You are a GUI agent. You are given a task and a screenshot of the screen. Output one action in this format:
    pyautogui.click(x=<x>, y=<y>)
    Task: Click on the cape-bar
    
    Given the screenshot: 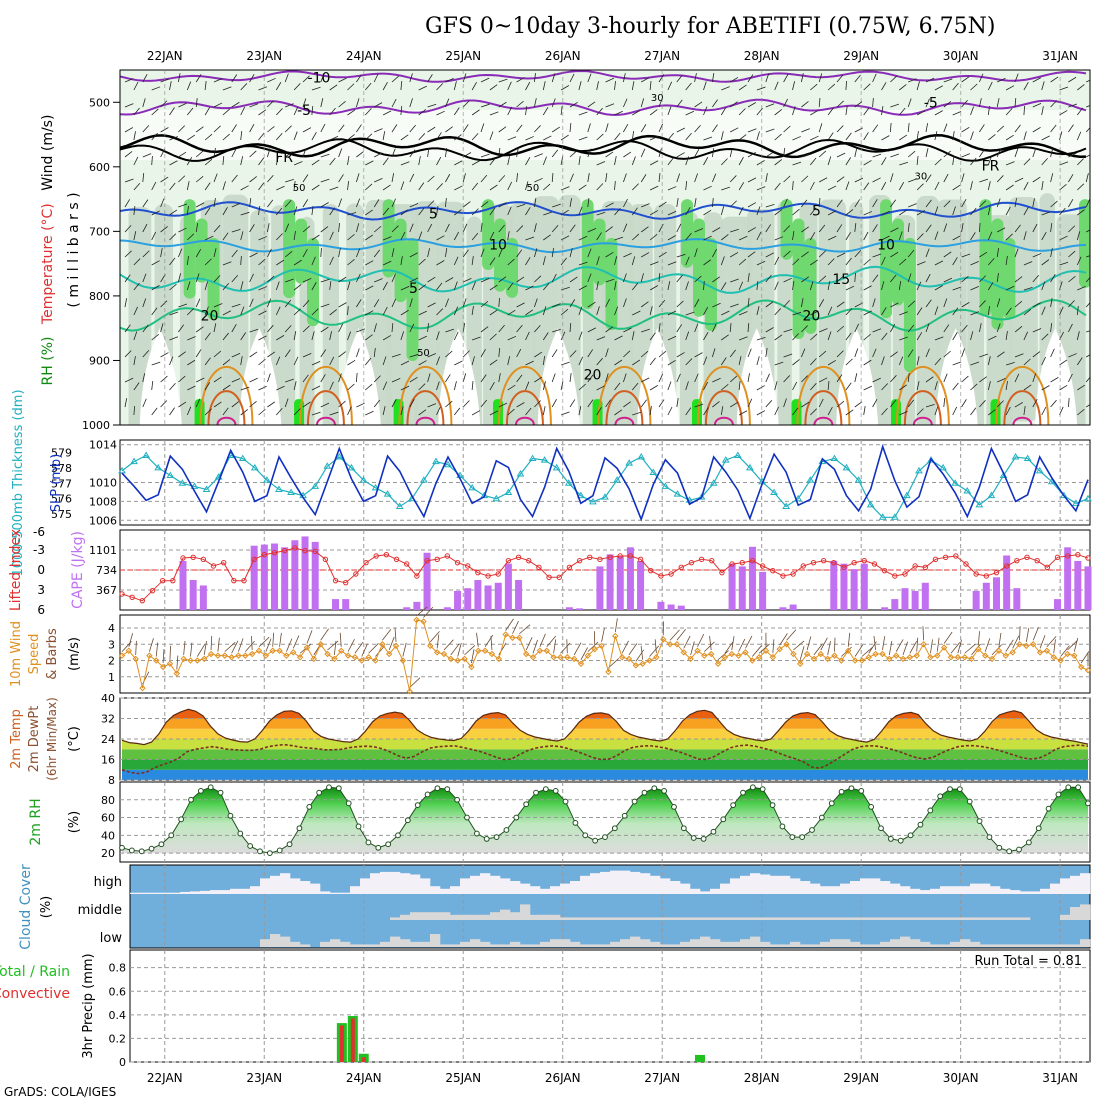 What is the action you would take?
    pyautogui.click(x=885, y=608)
    